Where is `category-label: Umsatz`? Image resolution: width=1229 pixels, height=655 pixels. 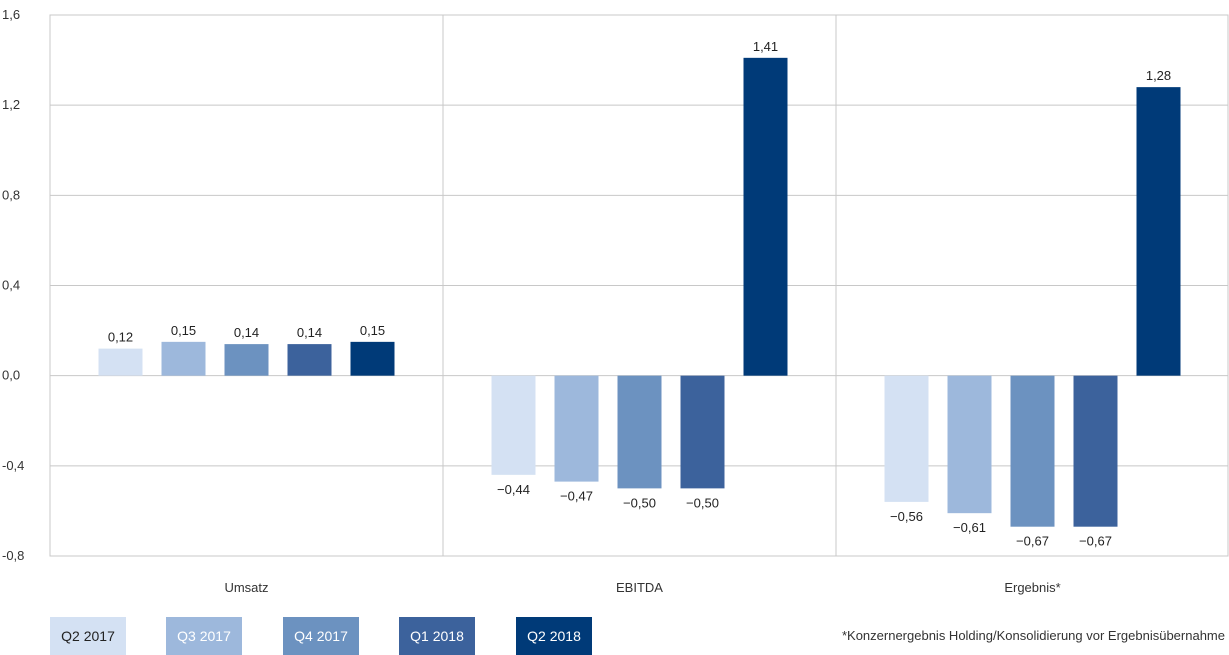
category-label: Umsatz is located at coordinates (246, 587).